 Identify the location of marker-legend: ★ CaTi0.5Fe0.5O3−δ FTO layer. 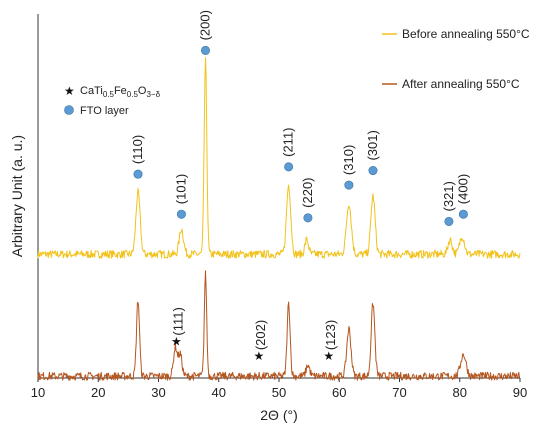
(112, 100).